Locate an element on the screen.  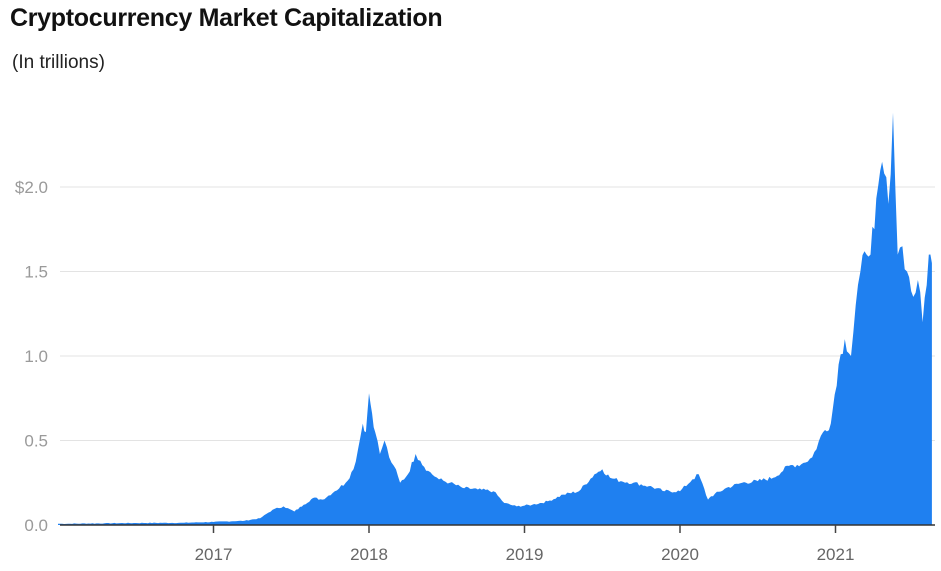
y-tick-label: 0.5 is located at coordinates (36, 441).